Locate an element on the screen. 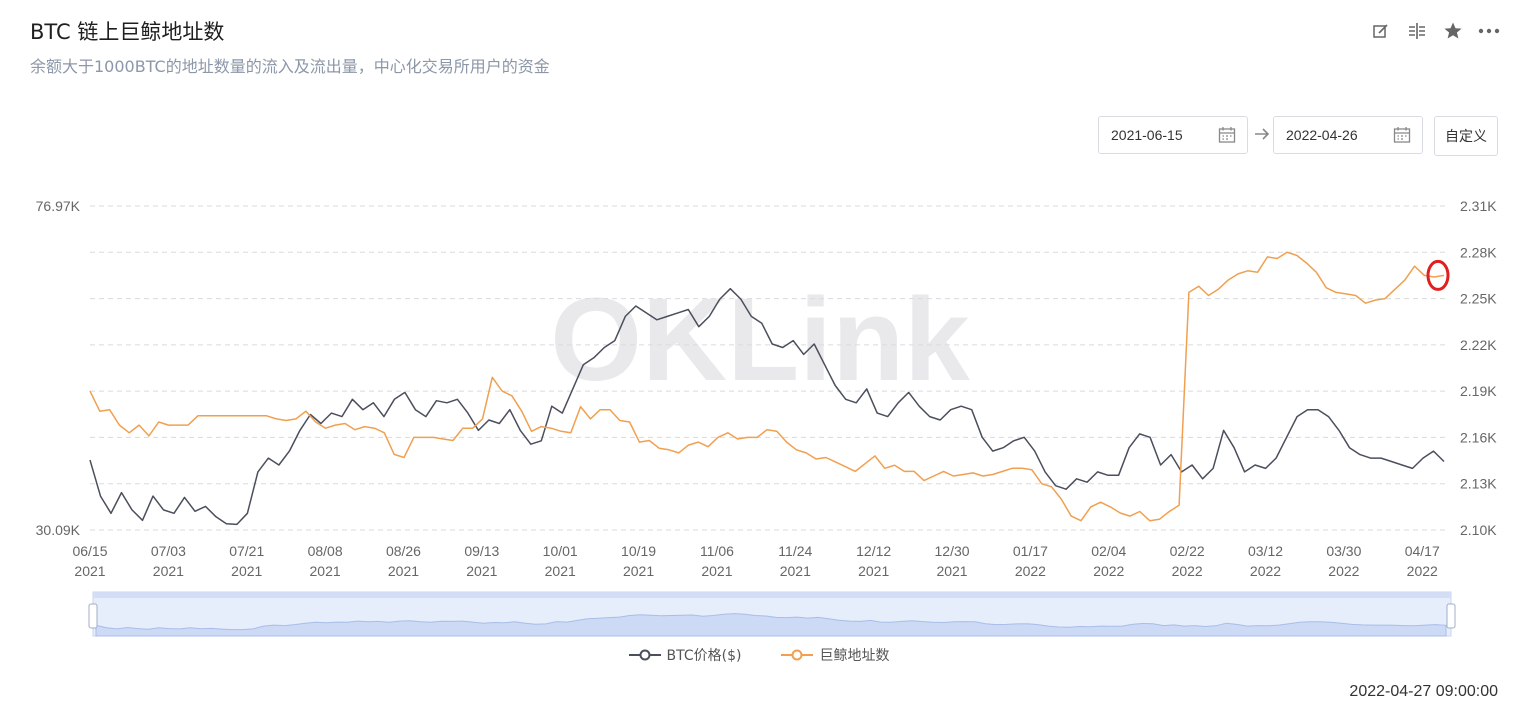 Image resolution: width=1518 pixels, height=710 pixels. x-tick-label: 12/30 is located at coordinates (952, 551).